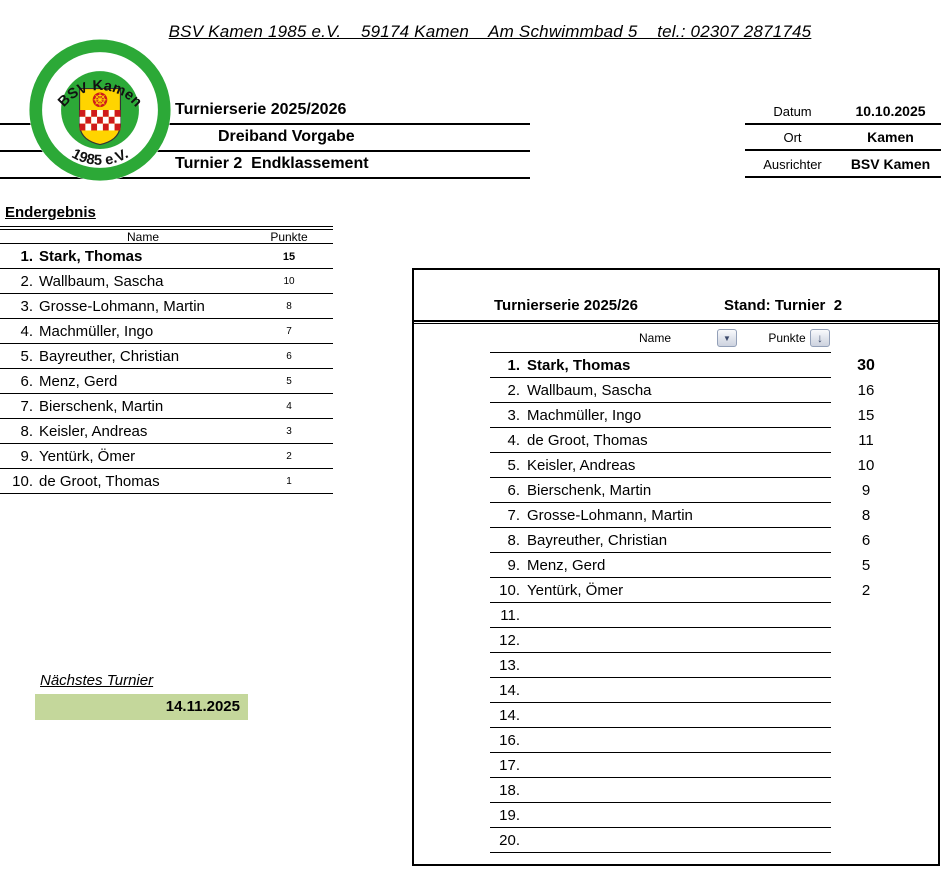 Image resolution: width=941 pixels, height=870 pixels. What do you see at coordinates (509, 765) in the screenshot?
I see `row-rank: 17.` at bounding box center [509, 765].